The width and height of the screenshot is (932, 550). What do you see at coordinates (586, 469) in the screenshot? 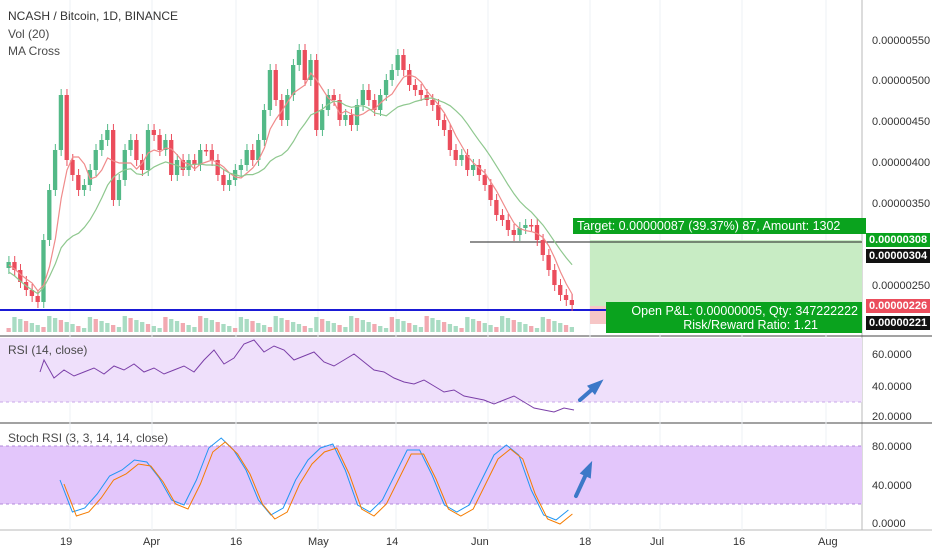
I see `up-arrow-icon-stoch` at bounding box center [586, 469].